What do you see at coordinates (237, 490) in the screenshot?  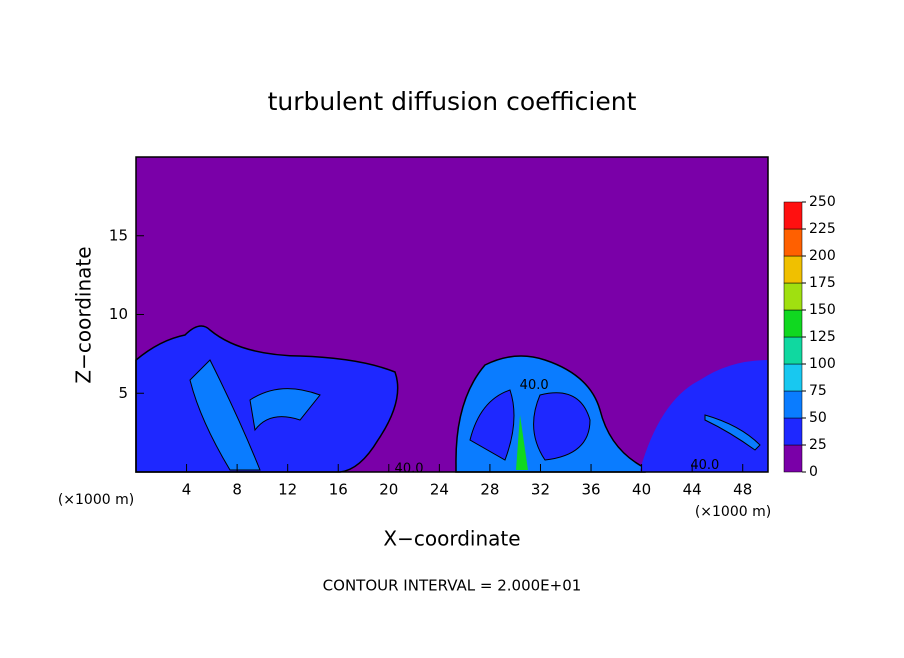 I see `x-tick-label: 8` at bounding box center [237, 490].